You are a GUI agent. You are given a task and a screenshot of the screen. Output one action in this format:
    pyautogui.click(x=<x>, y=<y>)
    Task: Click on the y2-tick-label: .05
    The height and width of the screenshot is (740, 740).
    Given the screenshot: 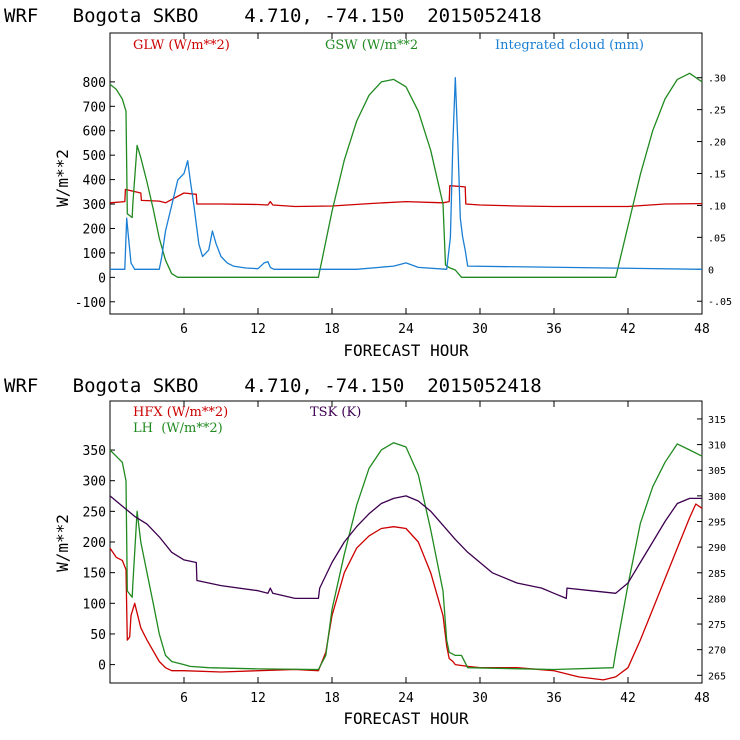 What is the action you would take?
    pyautogui.click(x=717, y=238)
    